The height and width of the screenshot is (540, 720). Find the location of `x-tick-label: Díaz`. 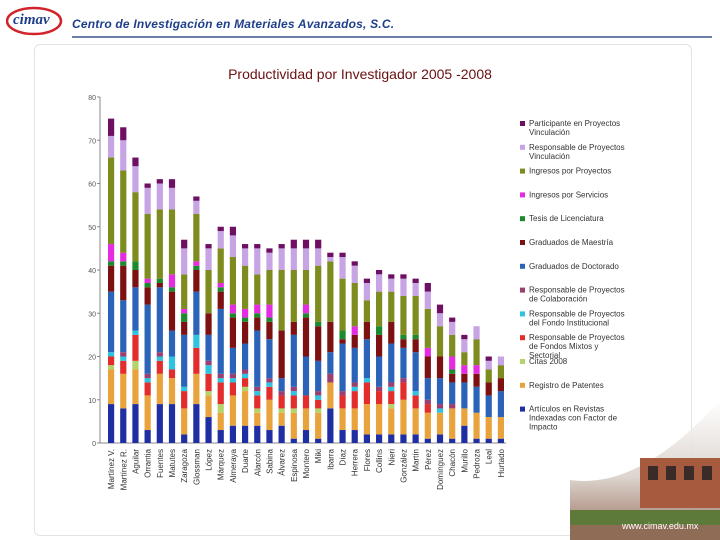

x-tick-label: Díaz is located at coordinates (343, 457).